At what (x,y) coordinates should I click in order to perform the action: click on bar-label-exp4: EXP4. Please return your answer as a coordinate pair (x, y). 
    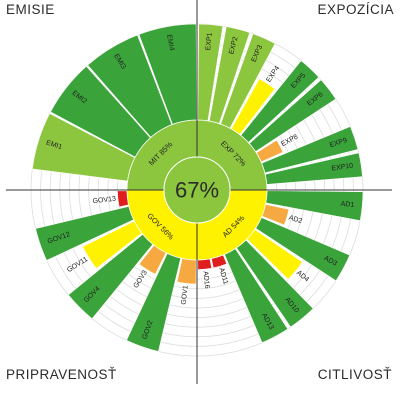
    Looking at the image, I should click on (274, 74).